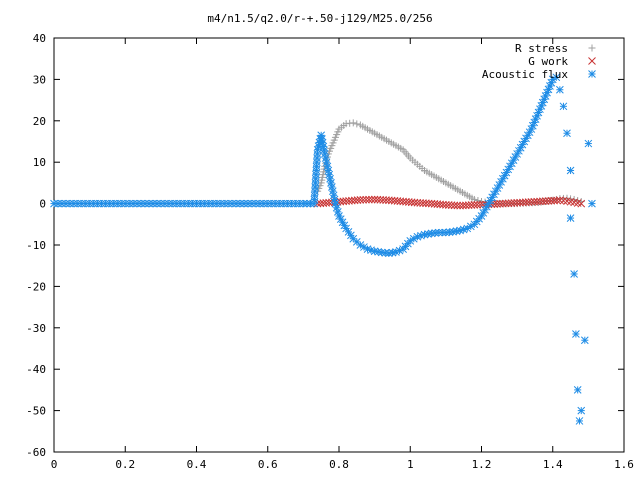 This screenshot has height=480, width=640. I want to click on y-tick-label: -60, so click(36, 452).